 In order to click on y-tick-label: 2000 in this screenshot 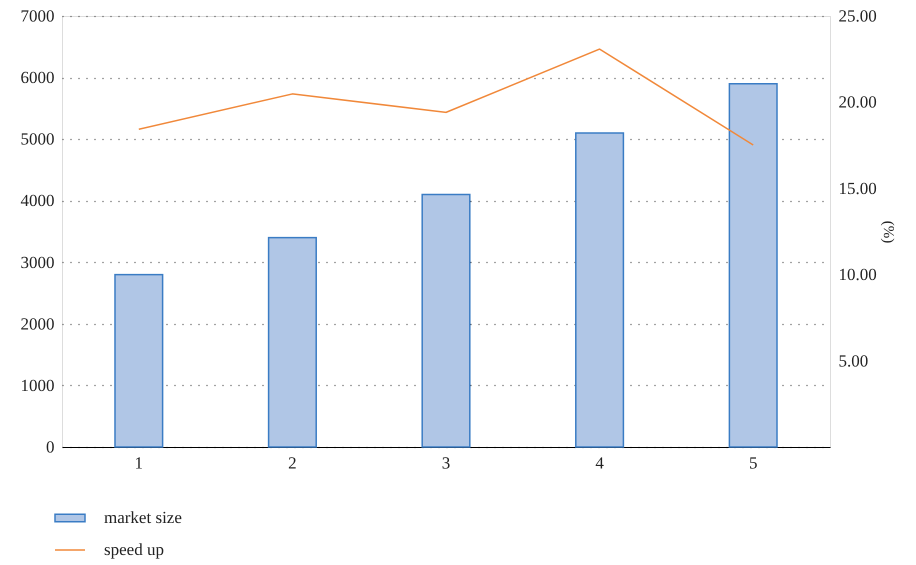, I will do `click(37, 324)`.